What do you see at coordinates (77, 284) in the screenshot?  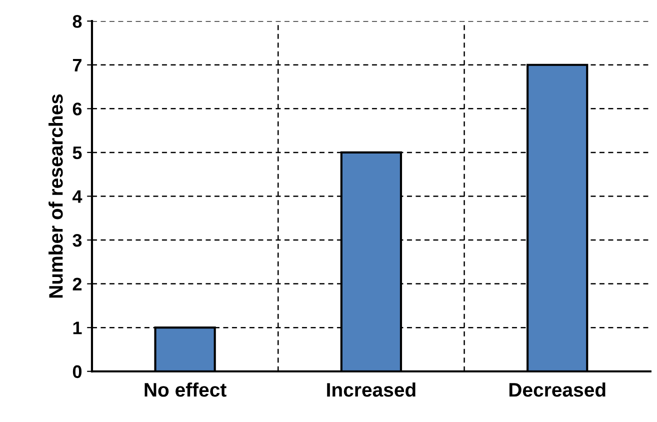 I see `y-tick-label: 2` at bounding box center [77, 284].